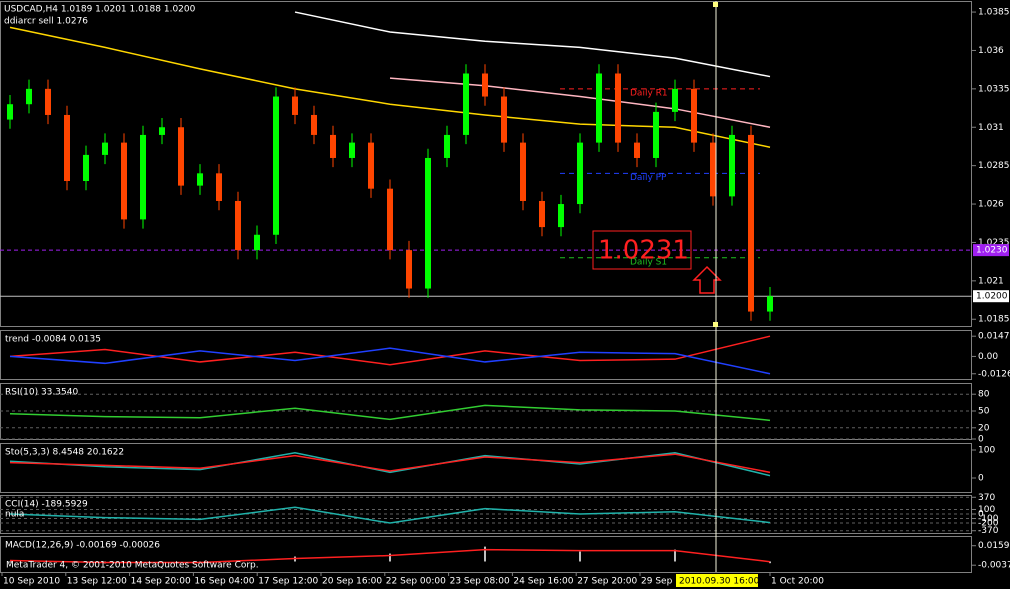  What do you see at coordinates (97, 582) in the screenshot?
I see `x-tick-label: 13 Sep 12:00` at bounding box center [97, 582].